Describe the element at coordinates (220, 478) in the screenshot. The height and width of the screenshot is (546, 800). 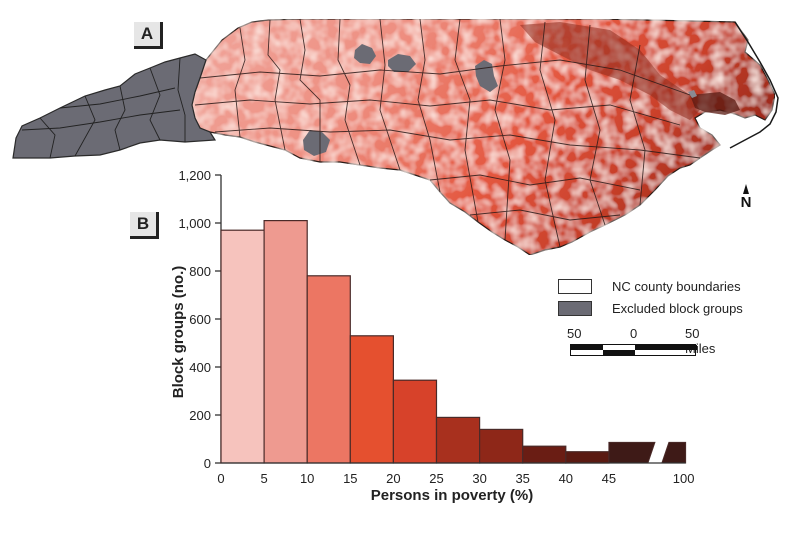
I see `x-tick-label: 0` at that location.